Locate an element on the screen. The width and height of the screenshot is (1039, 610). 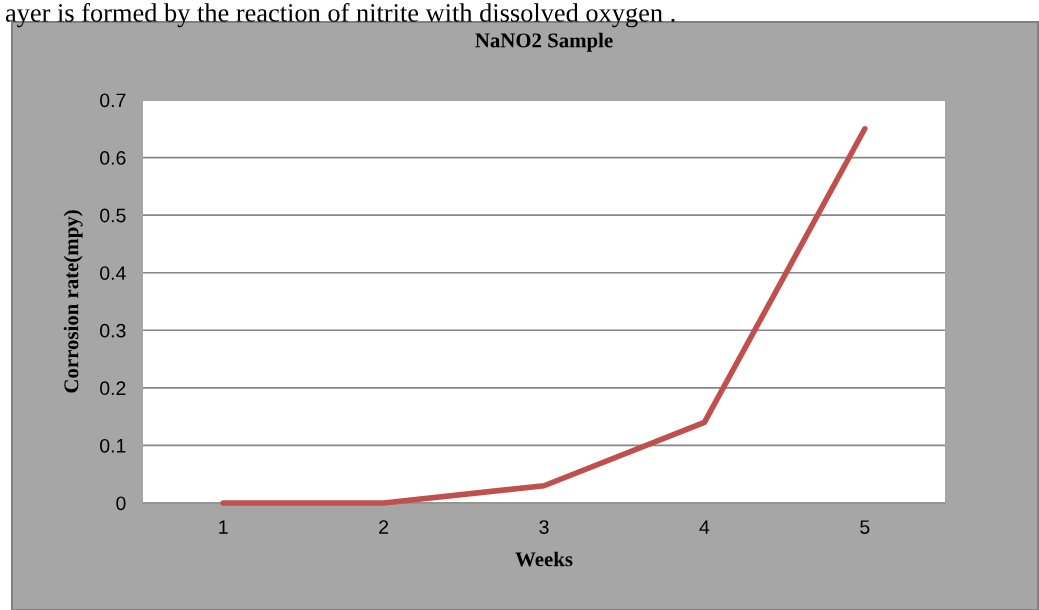
y-tick-label: 0.6 is located at coordinates (113, 158).